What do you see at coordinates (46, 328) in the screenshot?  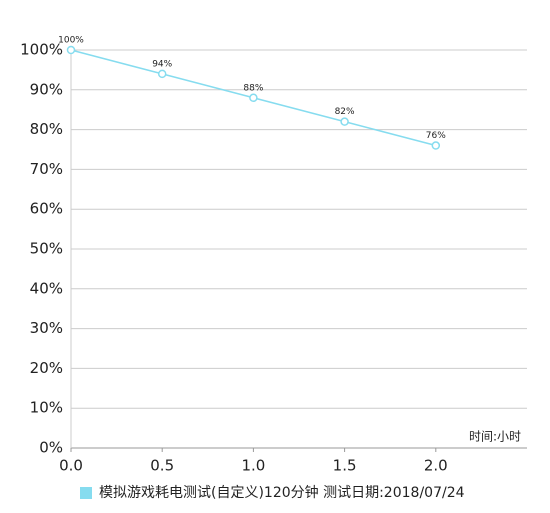 I see `y-tick-label: 30%` at bounding box center [46, 328].